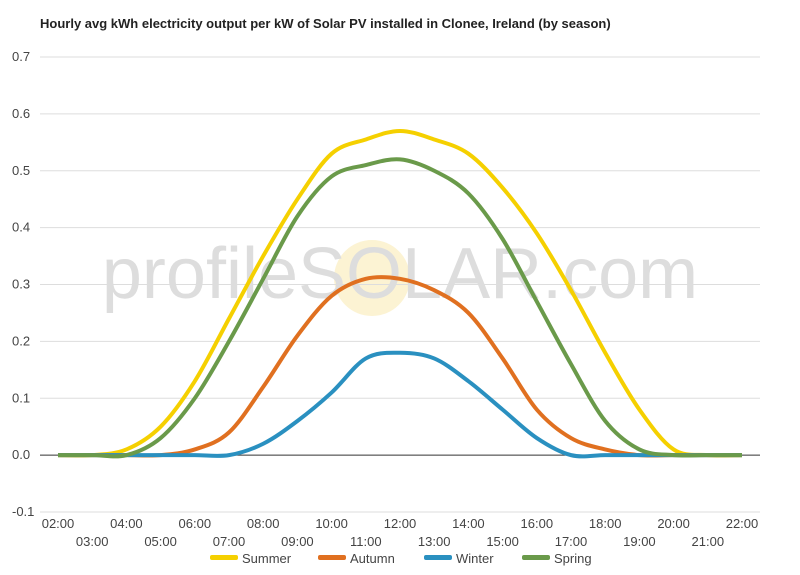 The image size is (800, 575). Describe the element at coordinates (21, 397) in the screenshot. I see `y-tick-label: 0.1` at that location.